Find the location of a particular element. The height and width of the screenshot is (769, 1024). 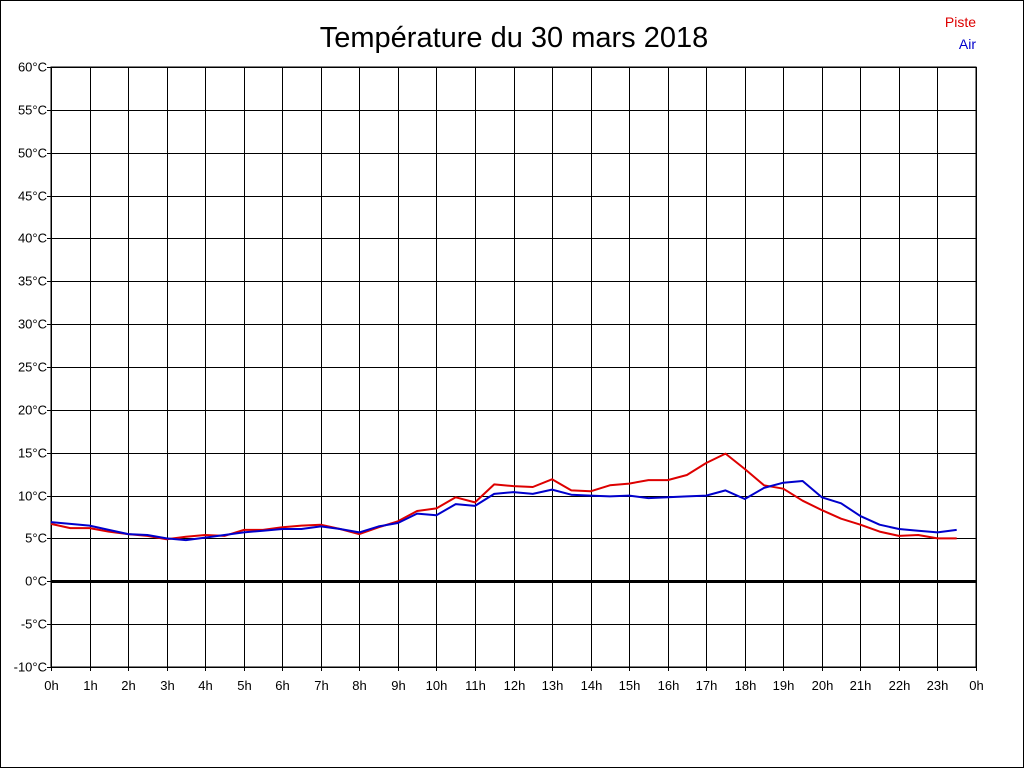

x-tick-label: 8h is located at coordinates (359, 685).